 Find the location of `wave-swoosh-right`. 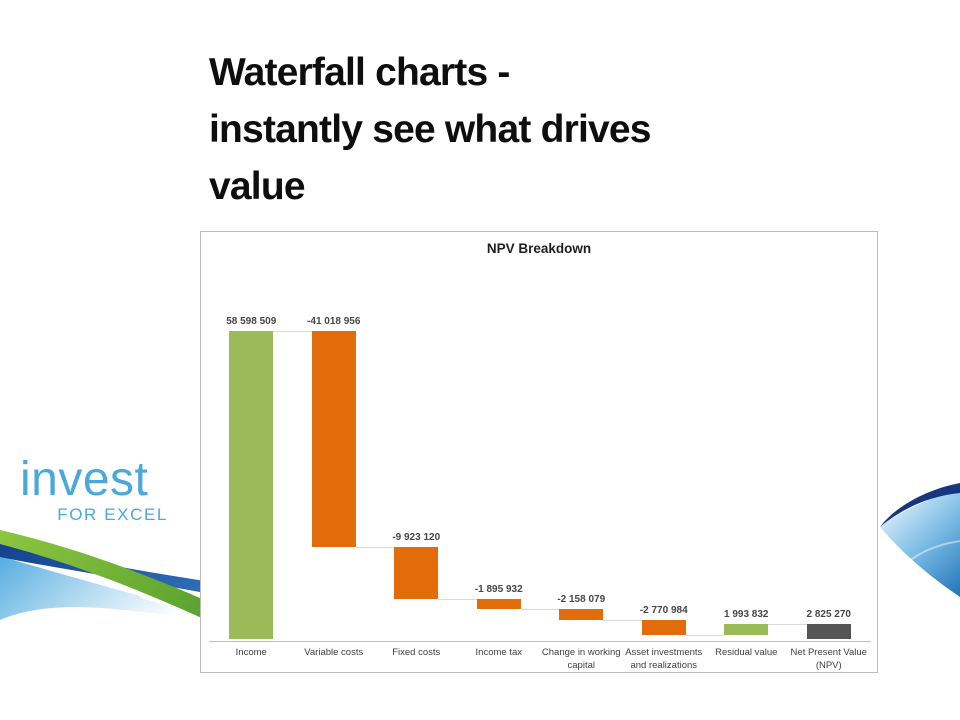

wave-swoosh-right is located at coordinates (920, 540).